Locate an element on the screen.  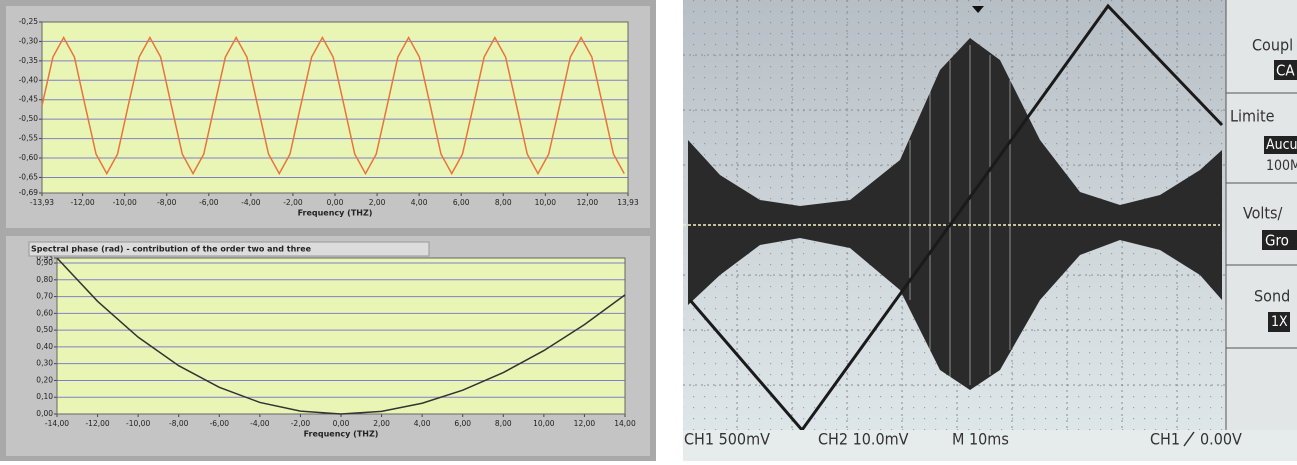
status-bar is located at coordinates (990, 445).